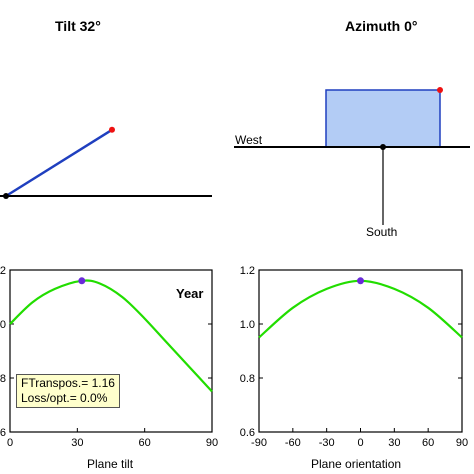  Describe the element at coordinates (381, 26) in the screenshot. I see `azimuth-title: Azimuth 0°` at that location.